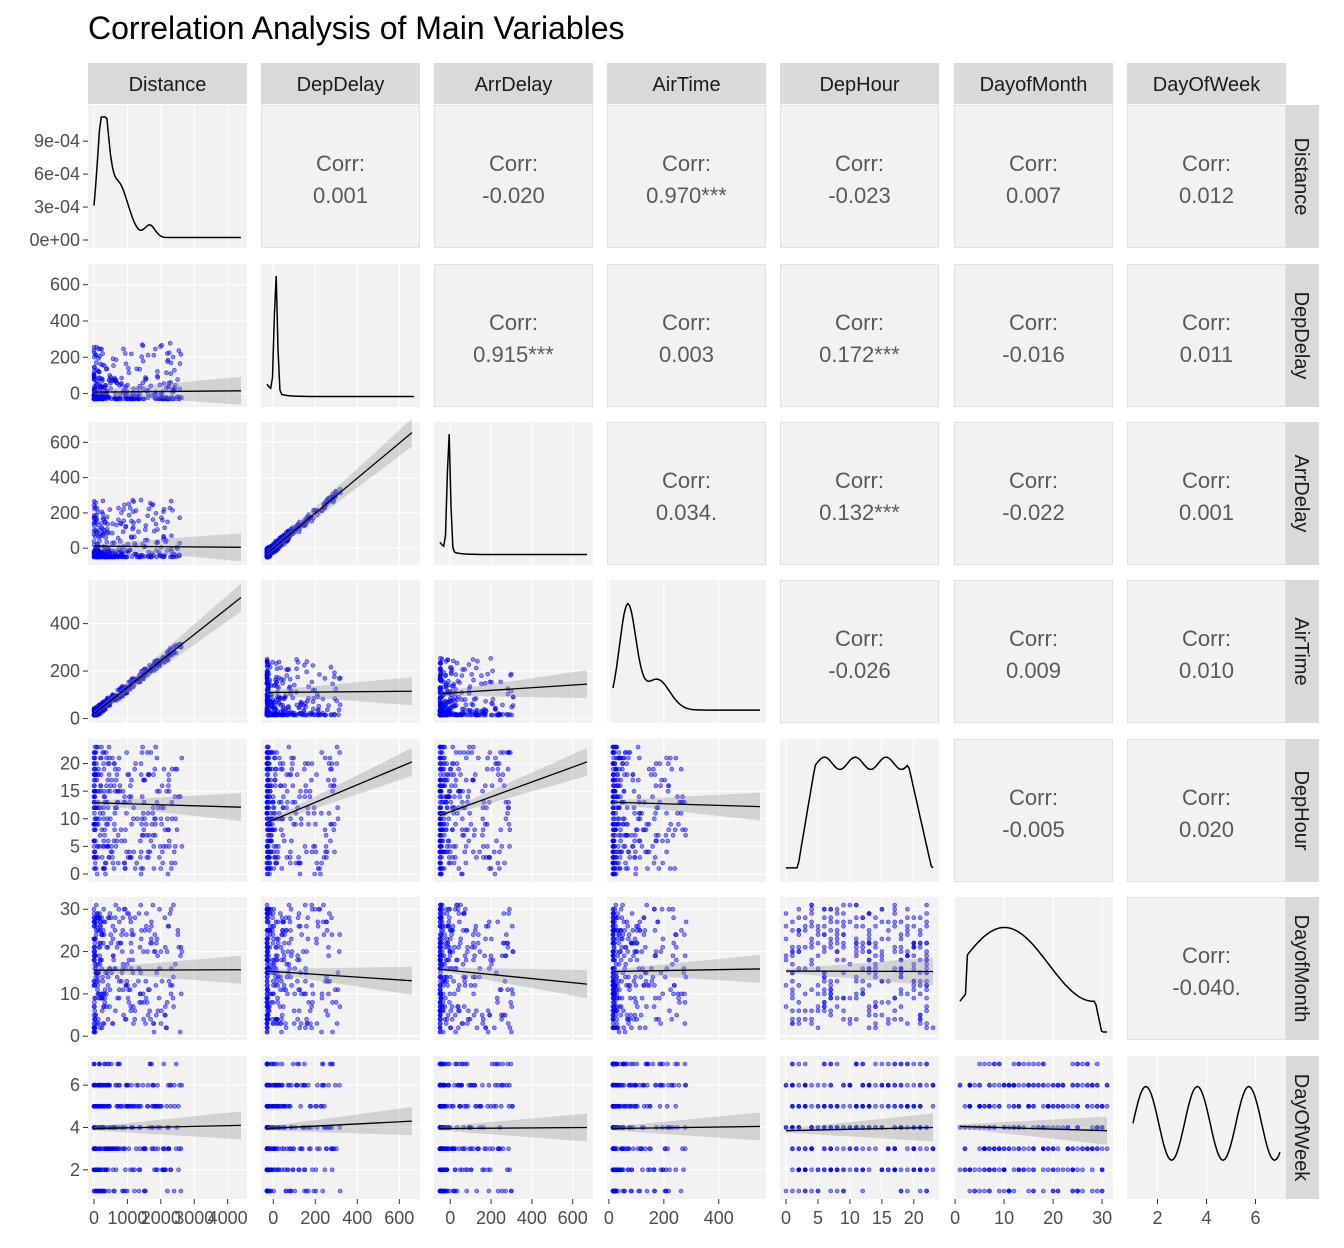 The height and width of the screenshot is (1248, 1344). I want to click on panel-depdelay-airtime: Corr:0.003, so click(686, 335).